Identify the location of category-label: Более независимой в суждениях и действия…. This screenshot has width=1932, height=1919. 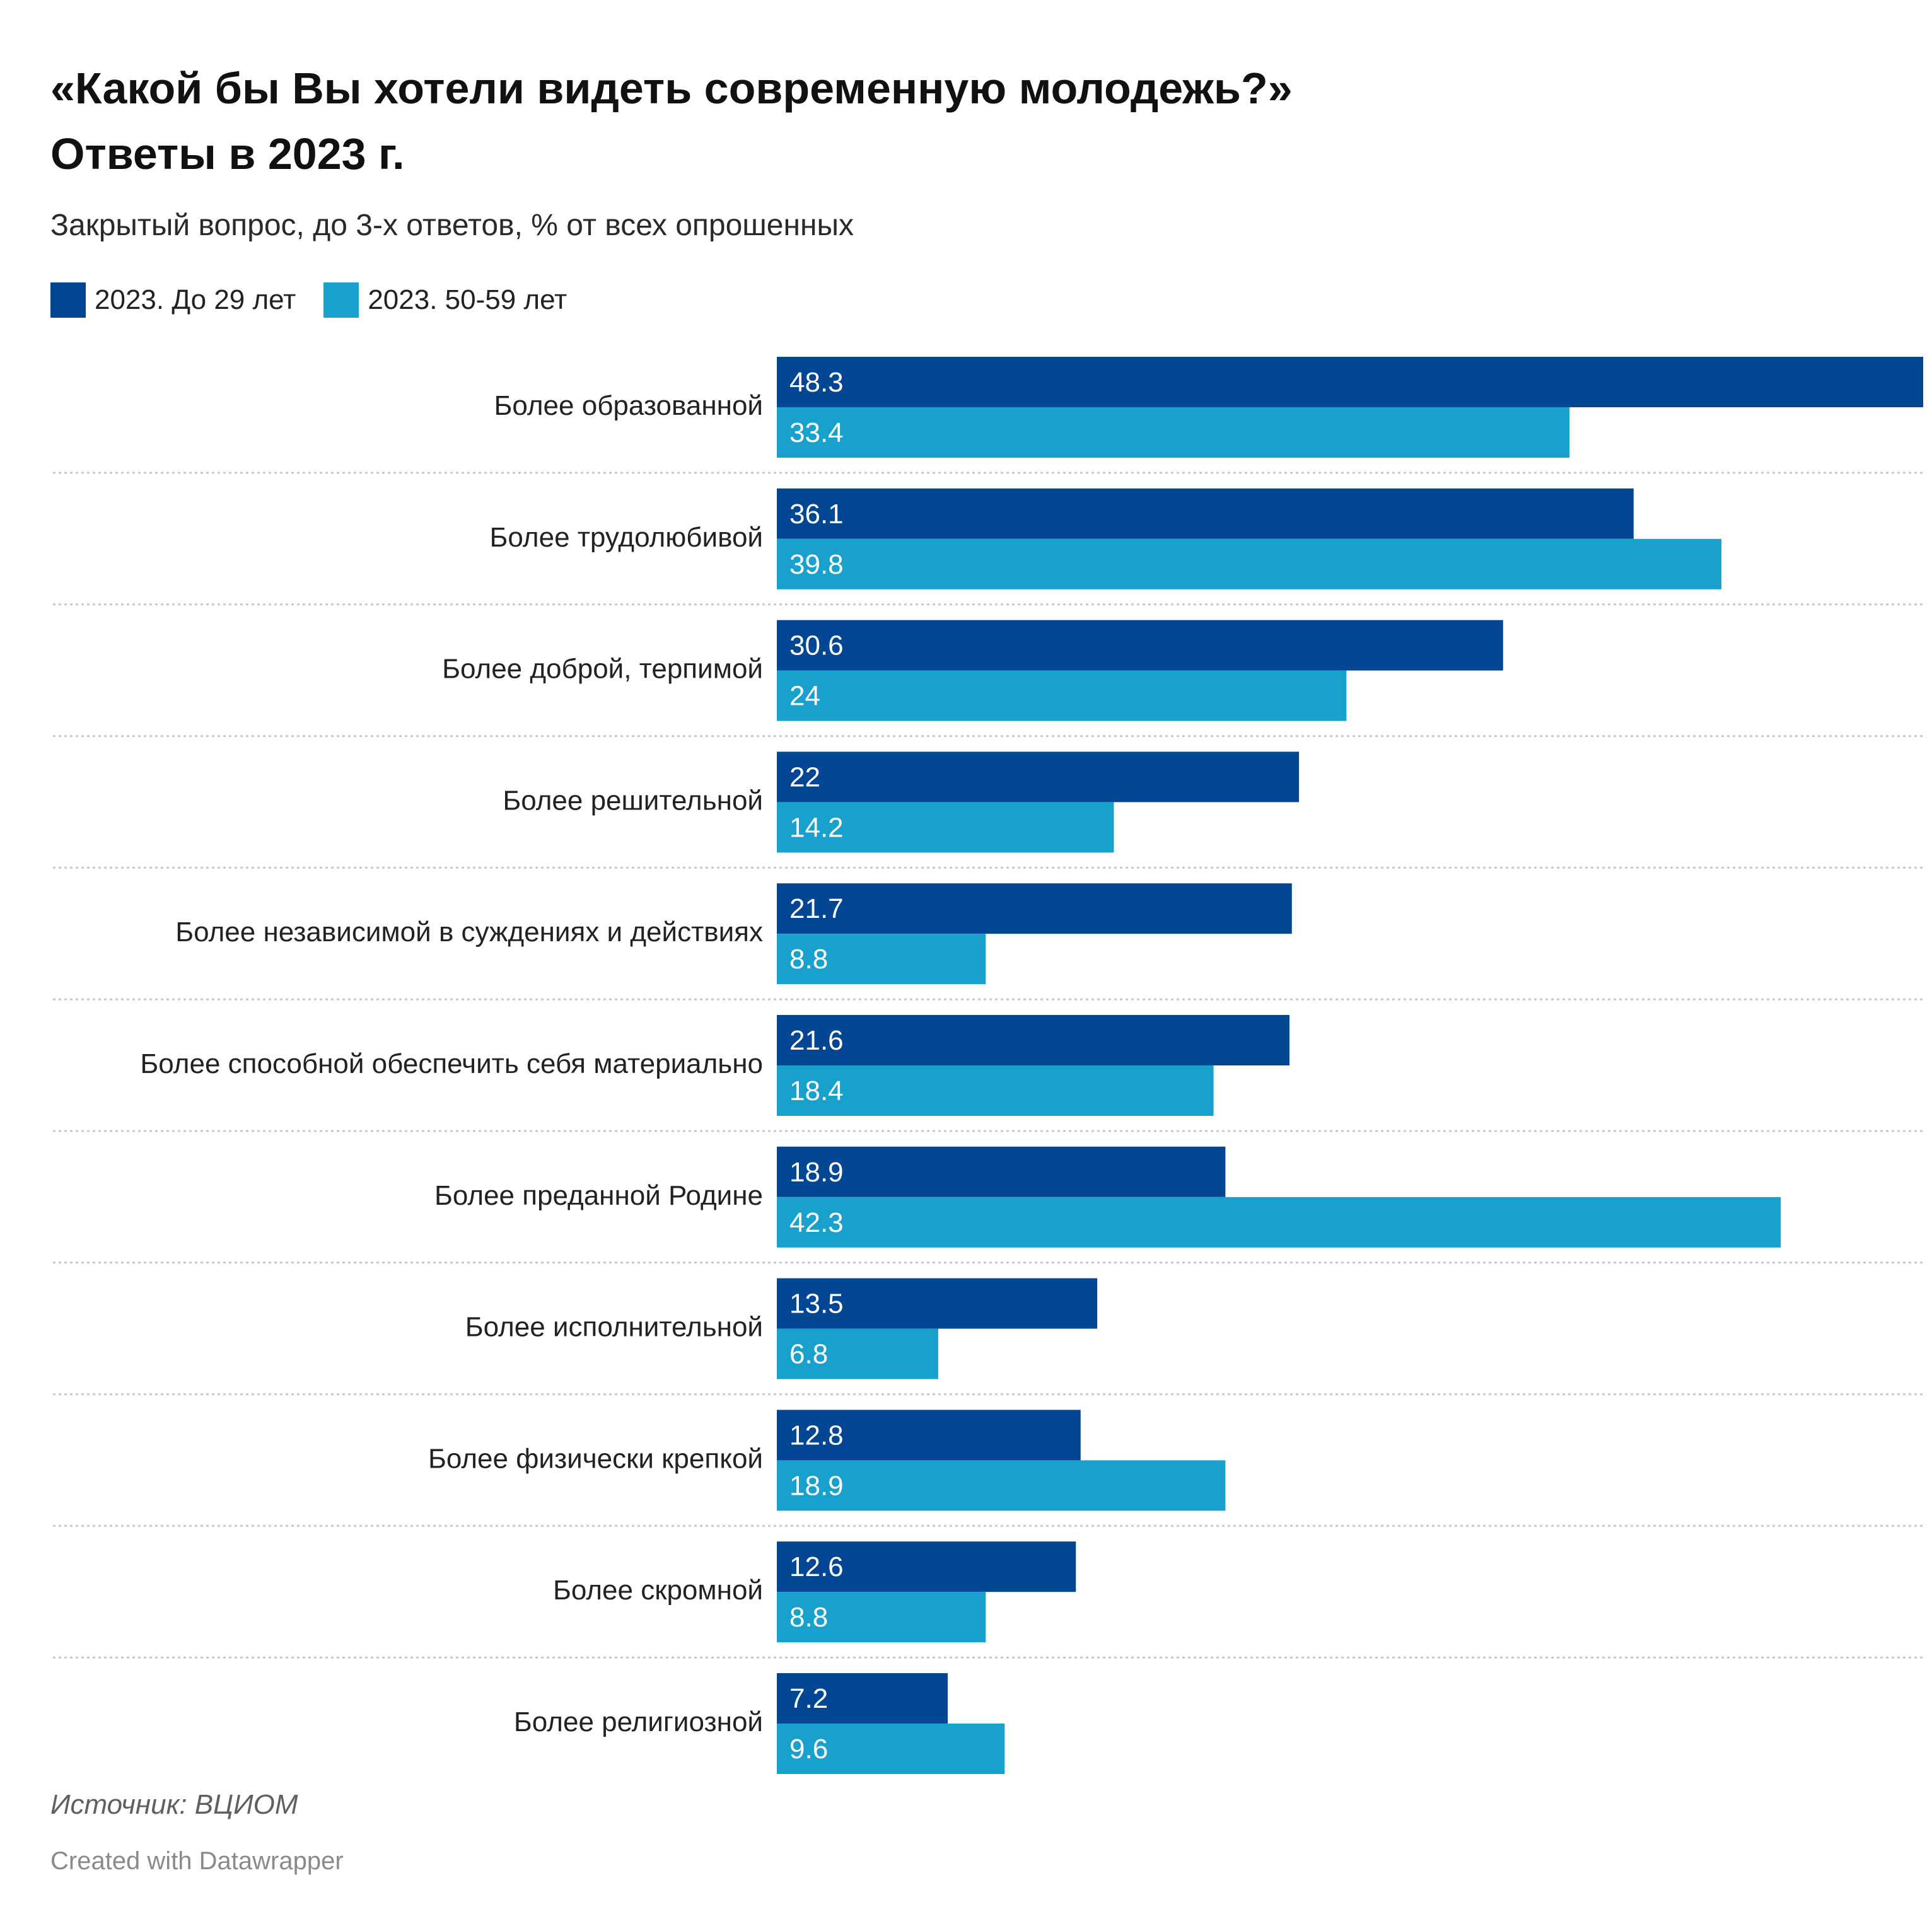
(469, 932).